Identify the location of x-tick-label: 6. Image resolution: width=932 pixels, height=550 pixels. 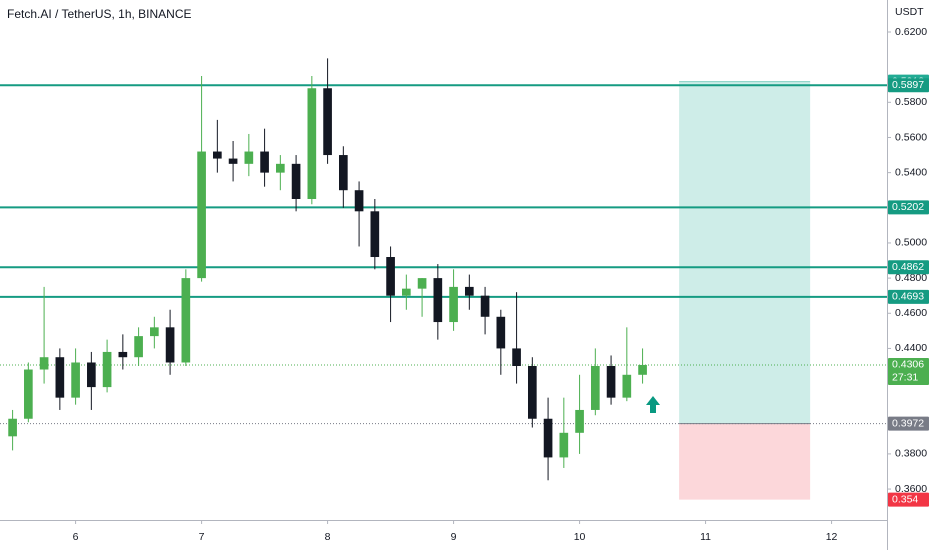
(76, 537).